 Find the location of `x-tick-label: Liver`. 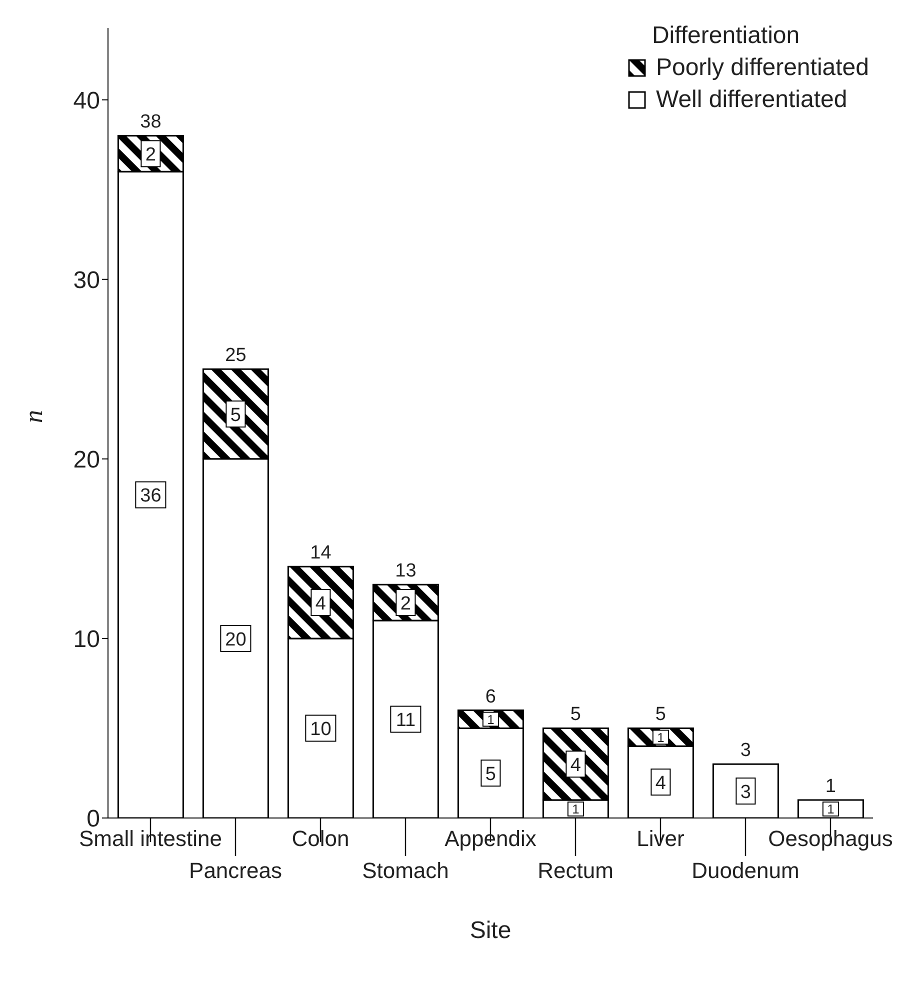

x-tick-label: Liver is located at coordinates (660, 838).